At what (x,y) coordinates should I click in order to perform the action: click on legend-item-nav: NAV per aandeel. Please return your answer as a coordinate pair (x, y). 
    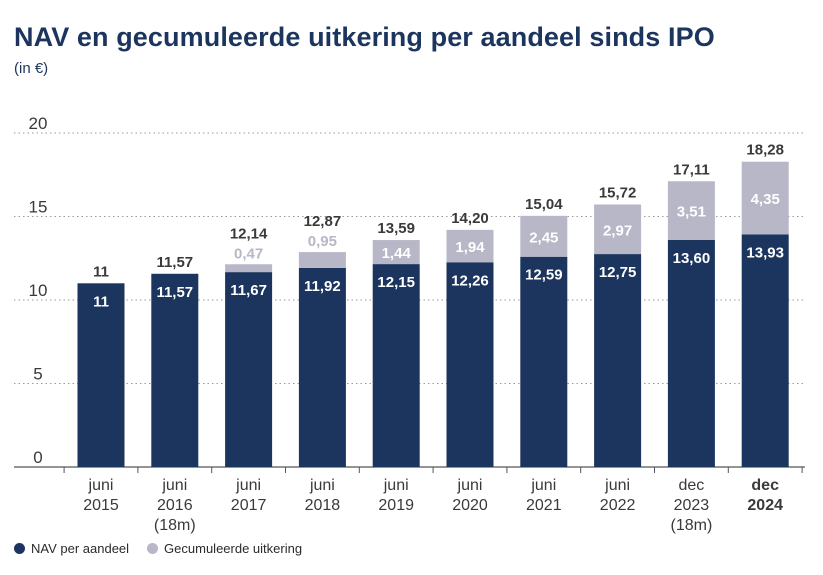
    Looking at the image, I should click on (71, 548).